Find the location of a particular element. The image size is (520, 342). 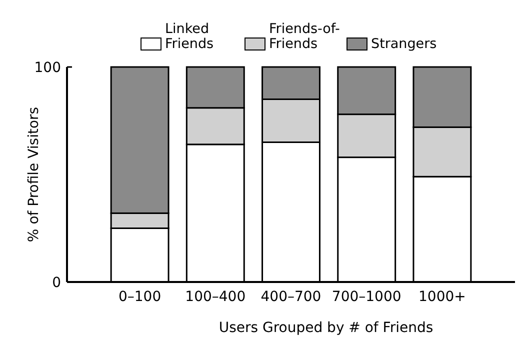

x-tick-label: 400–700 is located at coordinates (291, 297).